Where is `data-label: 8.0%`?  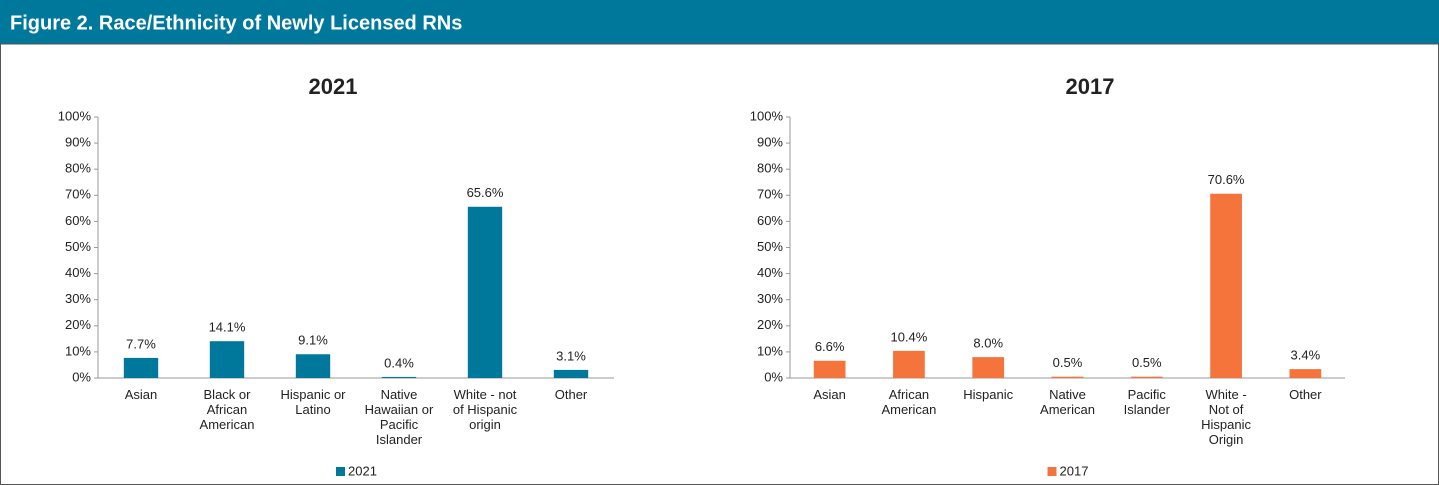
data-label: 8.0% is located at coordinates (988, 343).